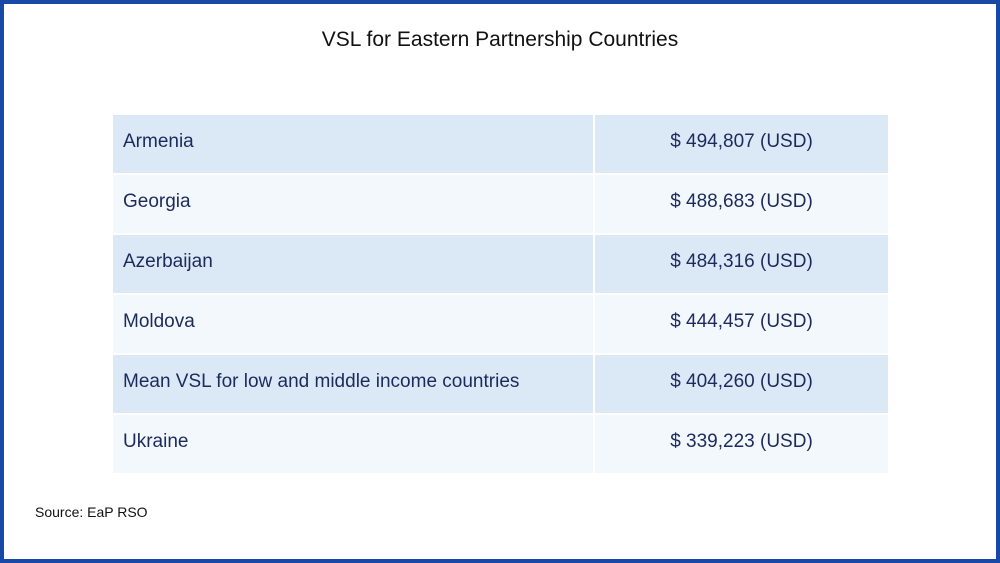 The height and width of the screenshot is (563, 1000). Describe the element at coordinates (741, 264) in the screenshot. I see `value-cell: $ 484,316 (USD)` at that location.